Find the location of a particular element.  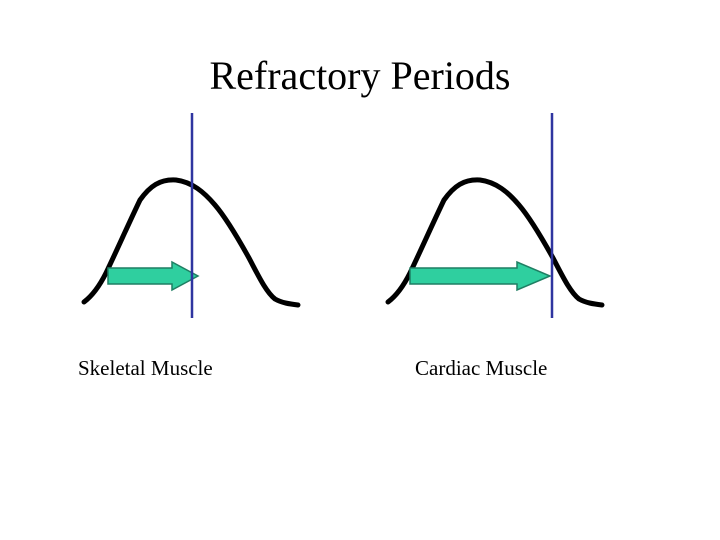

skeletal-panel is located at coordinates (191, 215).